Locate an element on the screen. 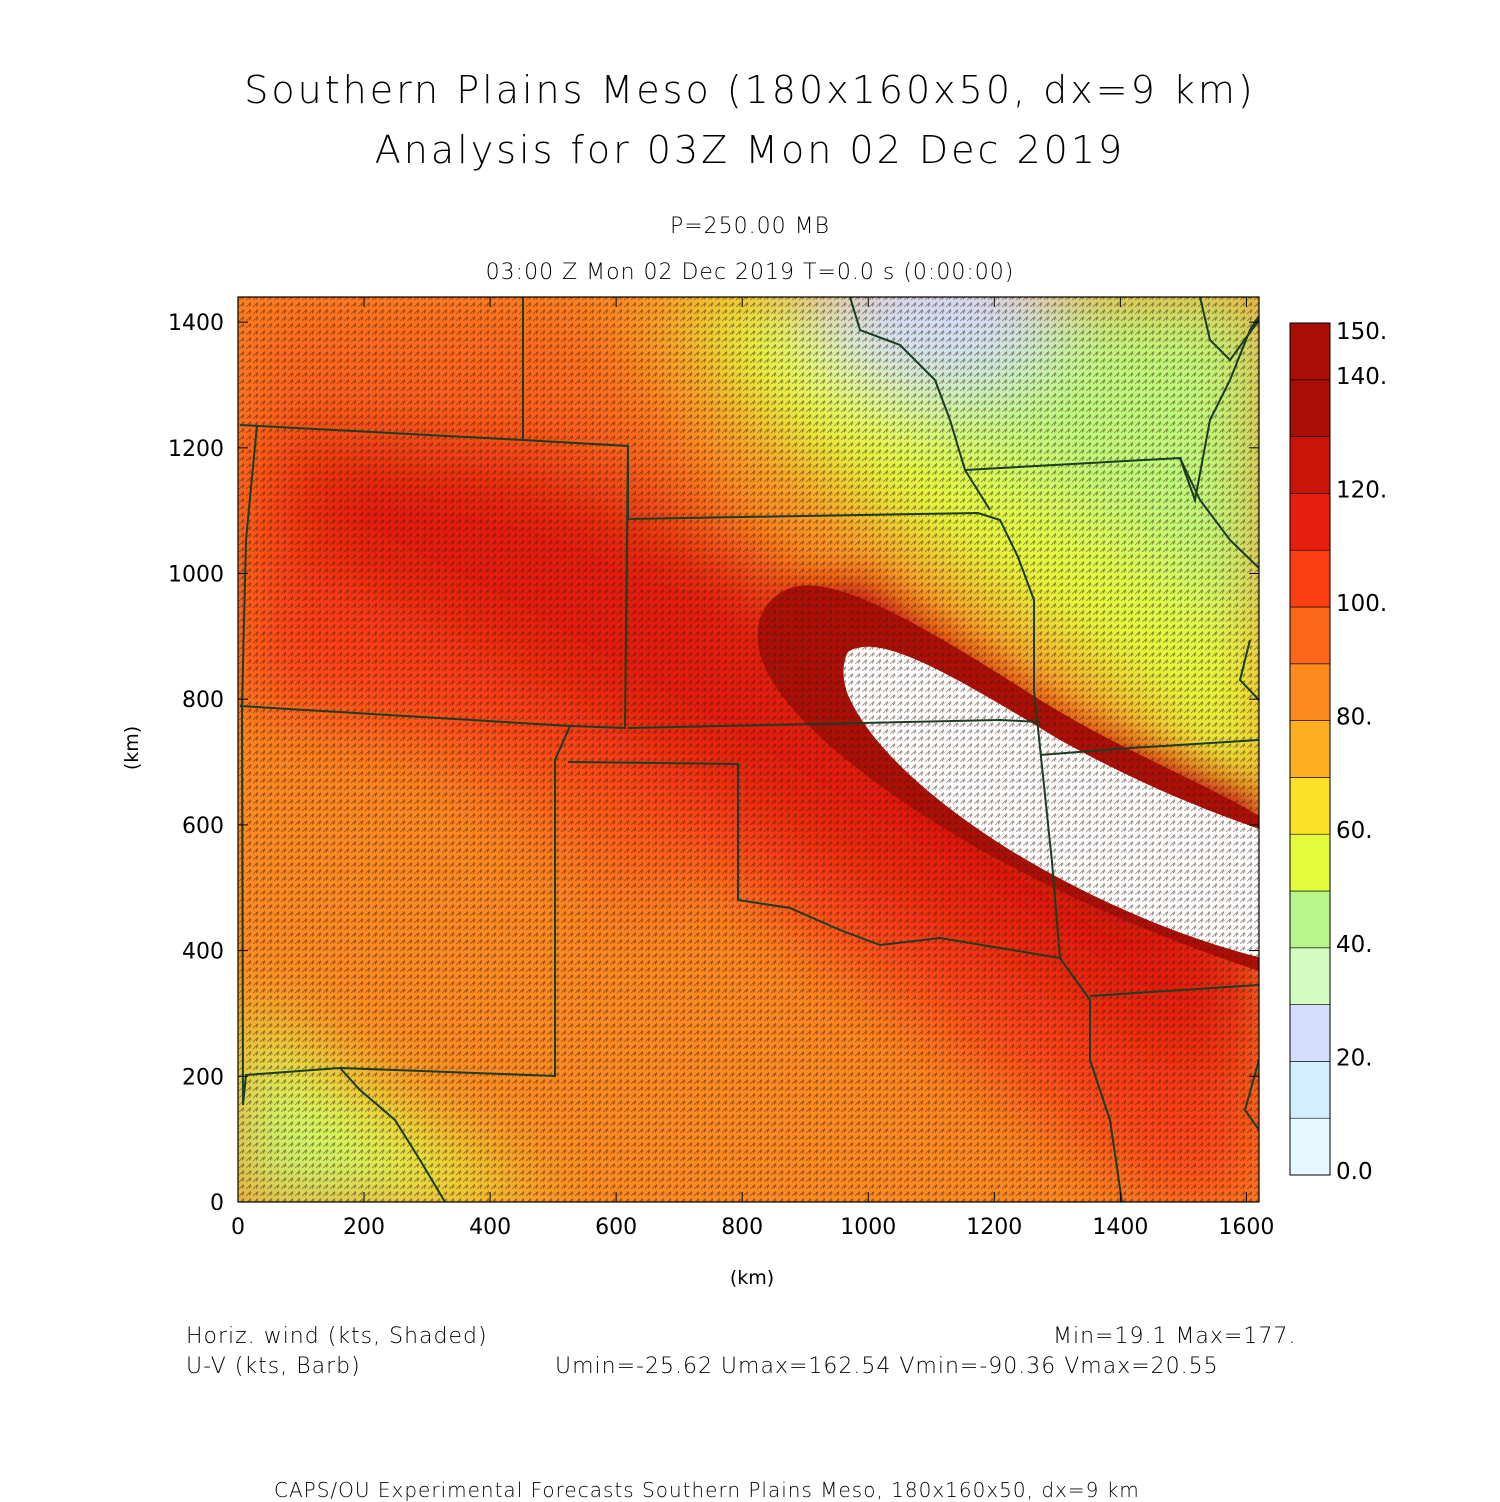 The width and height of the screenshot is (1500, 1502). legend-minmax: Min=19.1 Max=177. is located at coordinates (1175, 1336).